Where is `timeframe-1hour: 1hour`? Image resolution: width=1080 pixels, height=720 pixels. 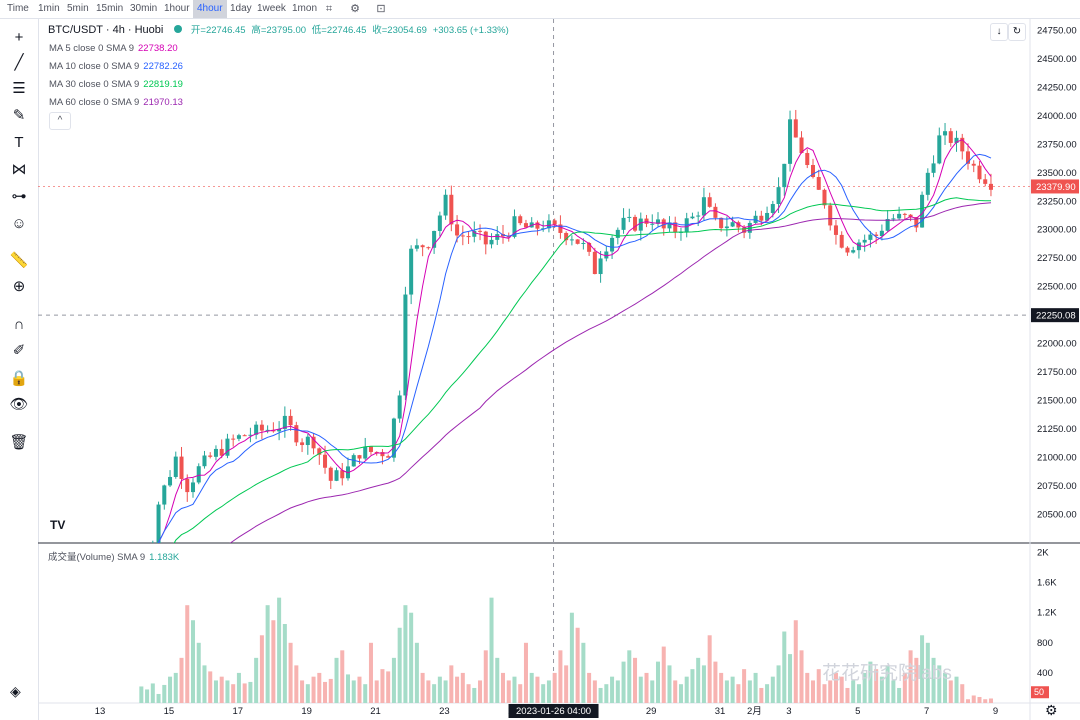
timeframe-1hour: 1hour is located at coordinates (177, 8).